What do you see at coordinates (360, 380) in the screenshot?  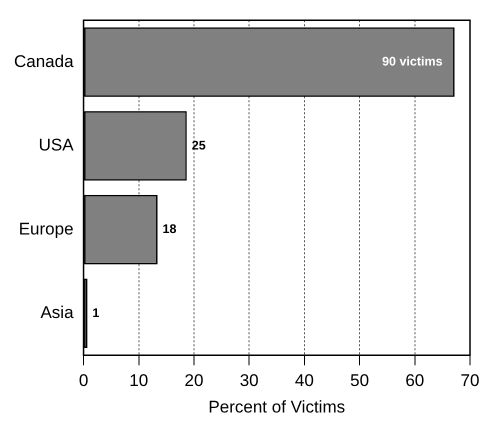 I see `x-tick-label: 50` at bounding box center [360, 380].